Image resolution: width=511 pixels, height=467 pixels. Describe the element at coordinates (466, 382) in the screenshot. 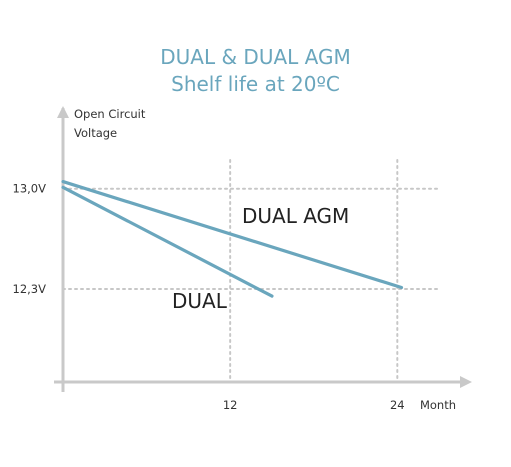

I see `x-axis-arrow` at that location.